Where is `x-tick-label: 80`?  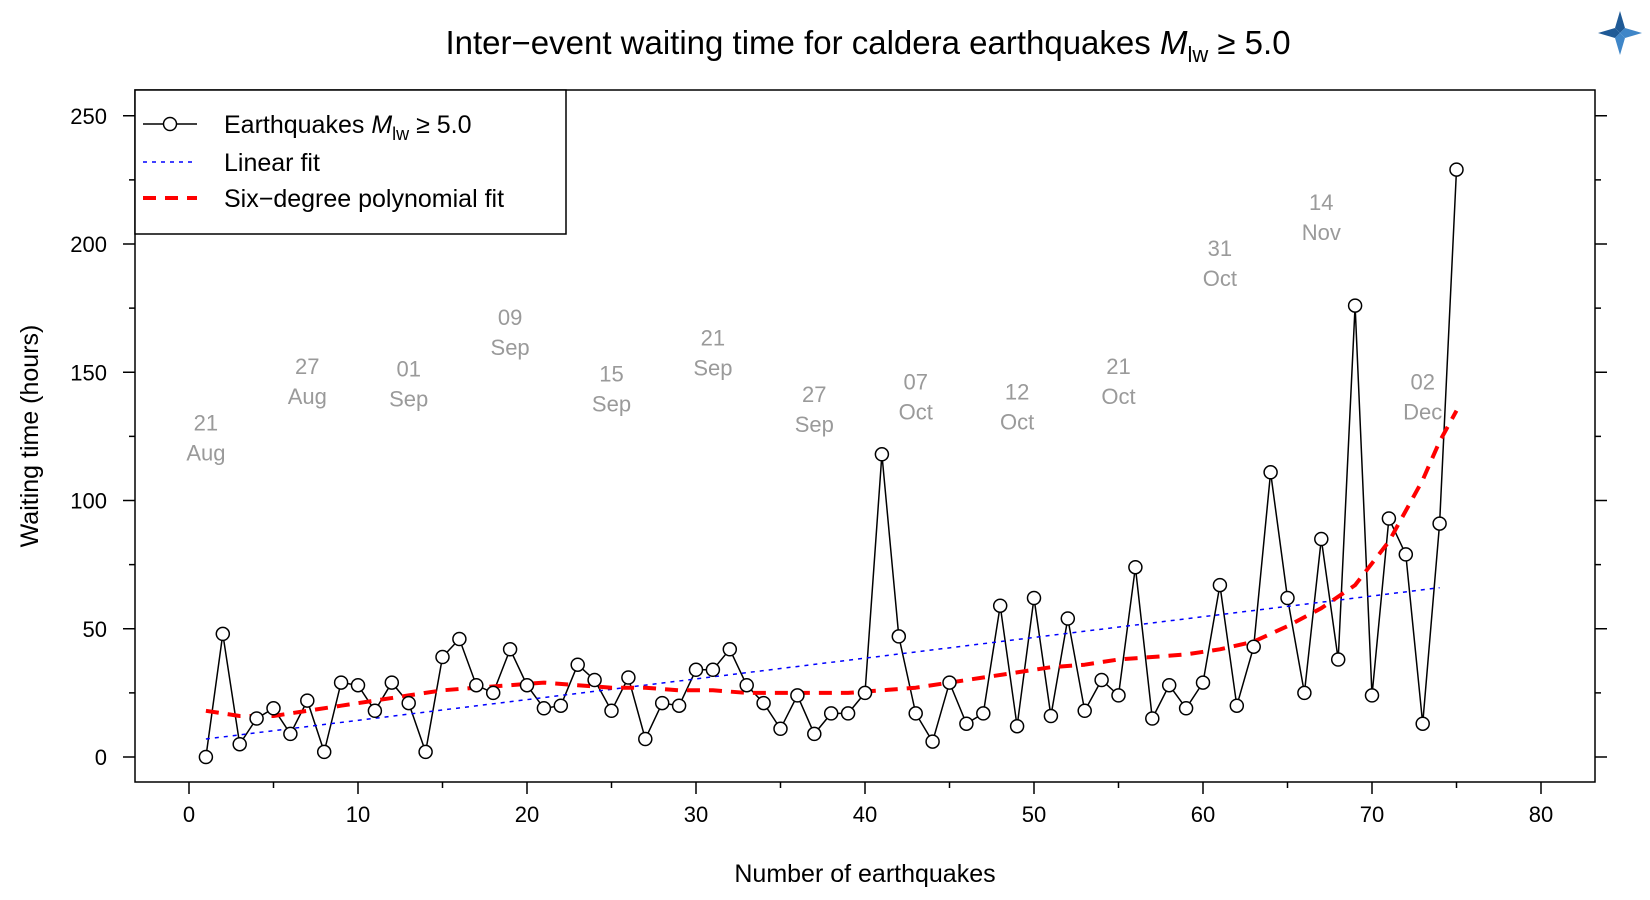
x-tick-label: 80 is located at coordinates (1541, 814).